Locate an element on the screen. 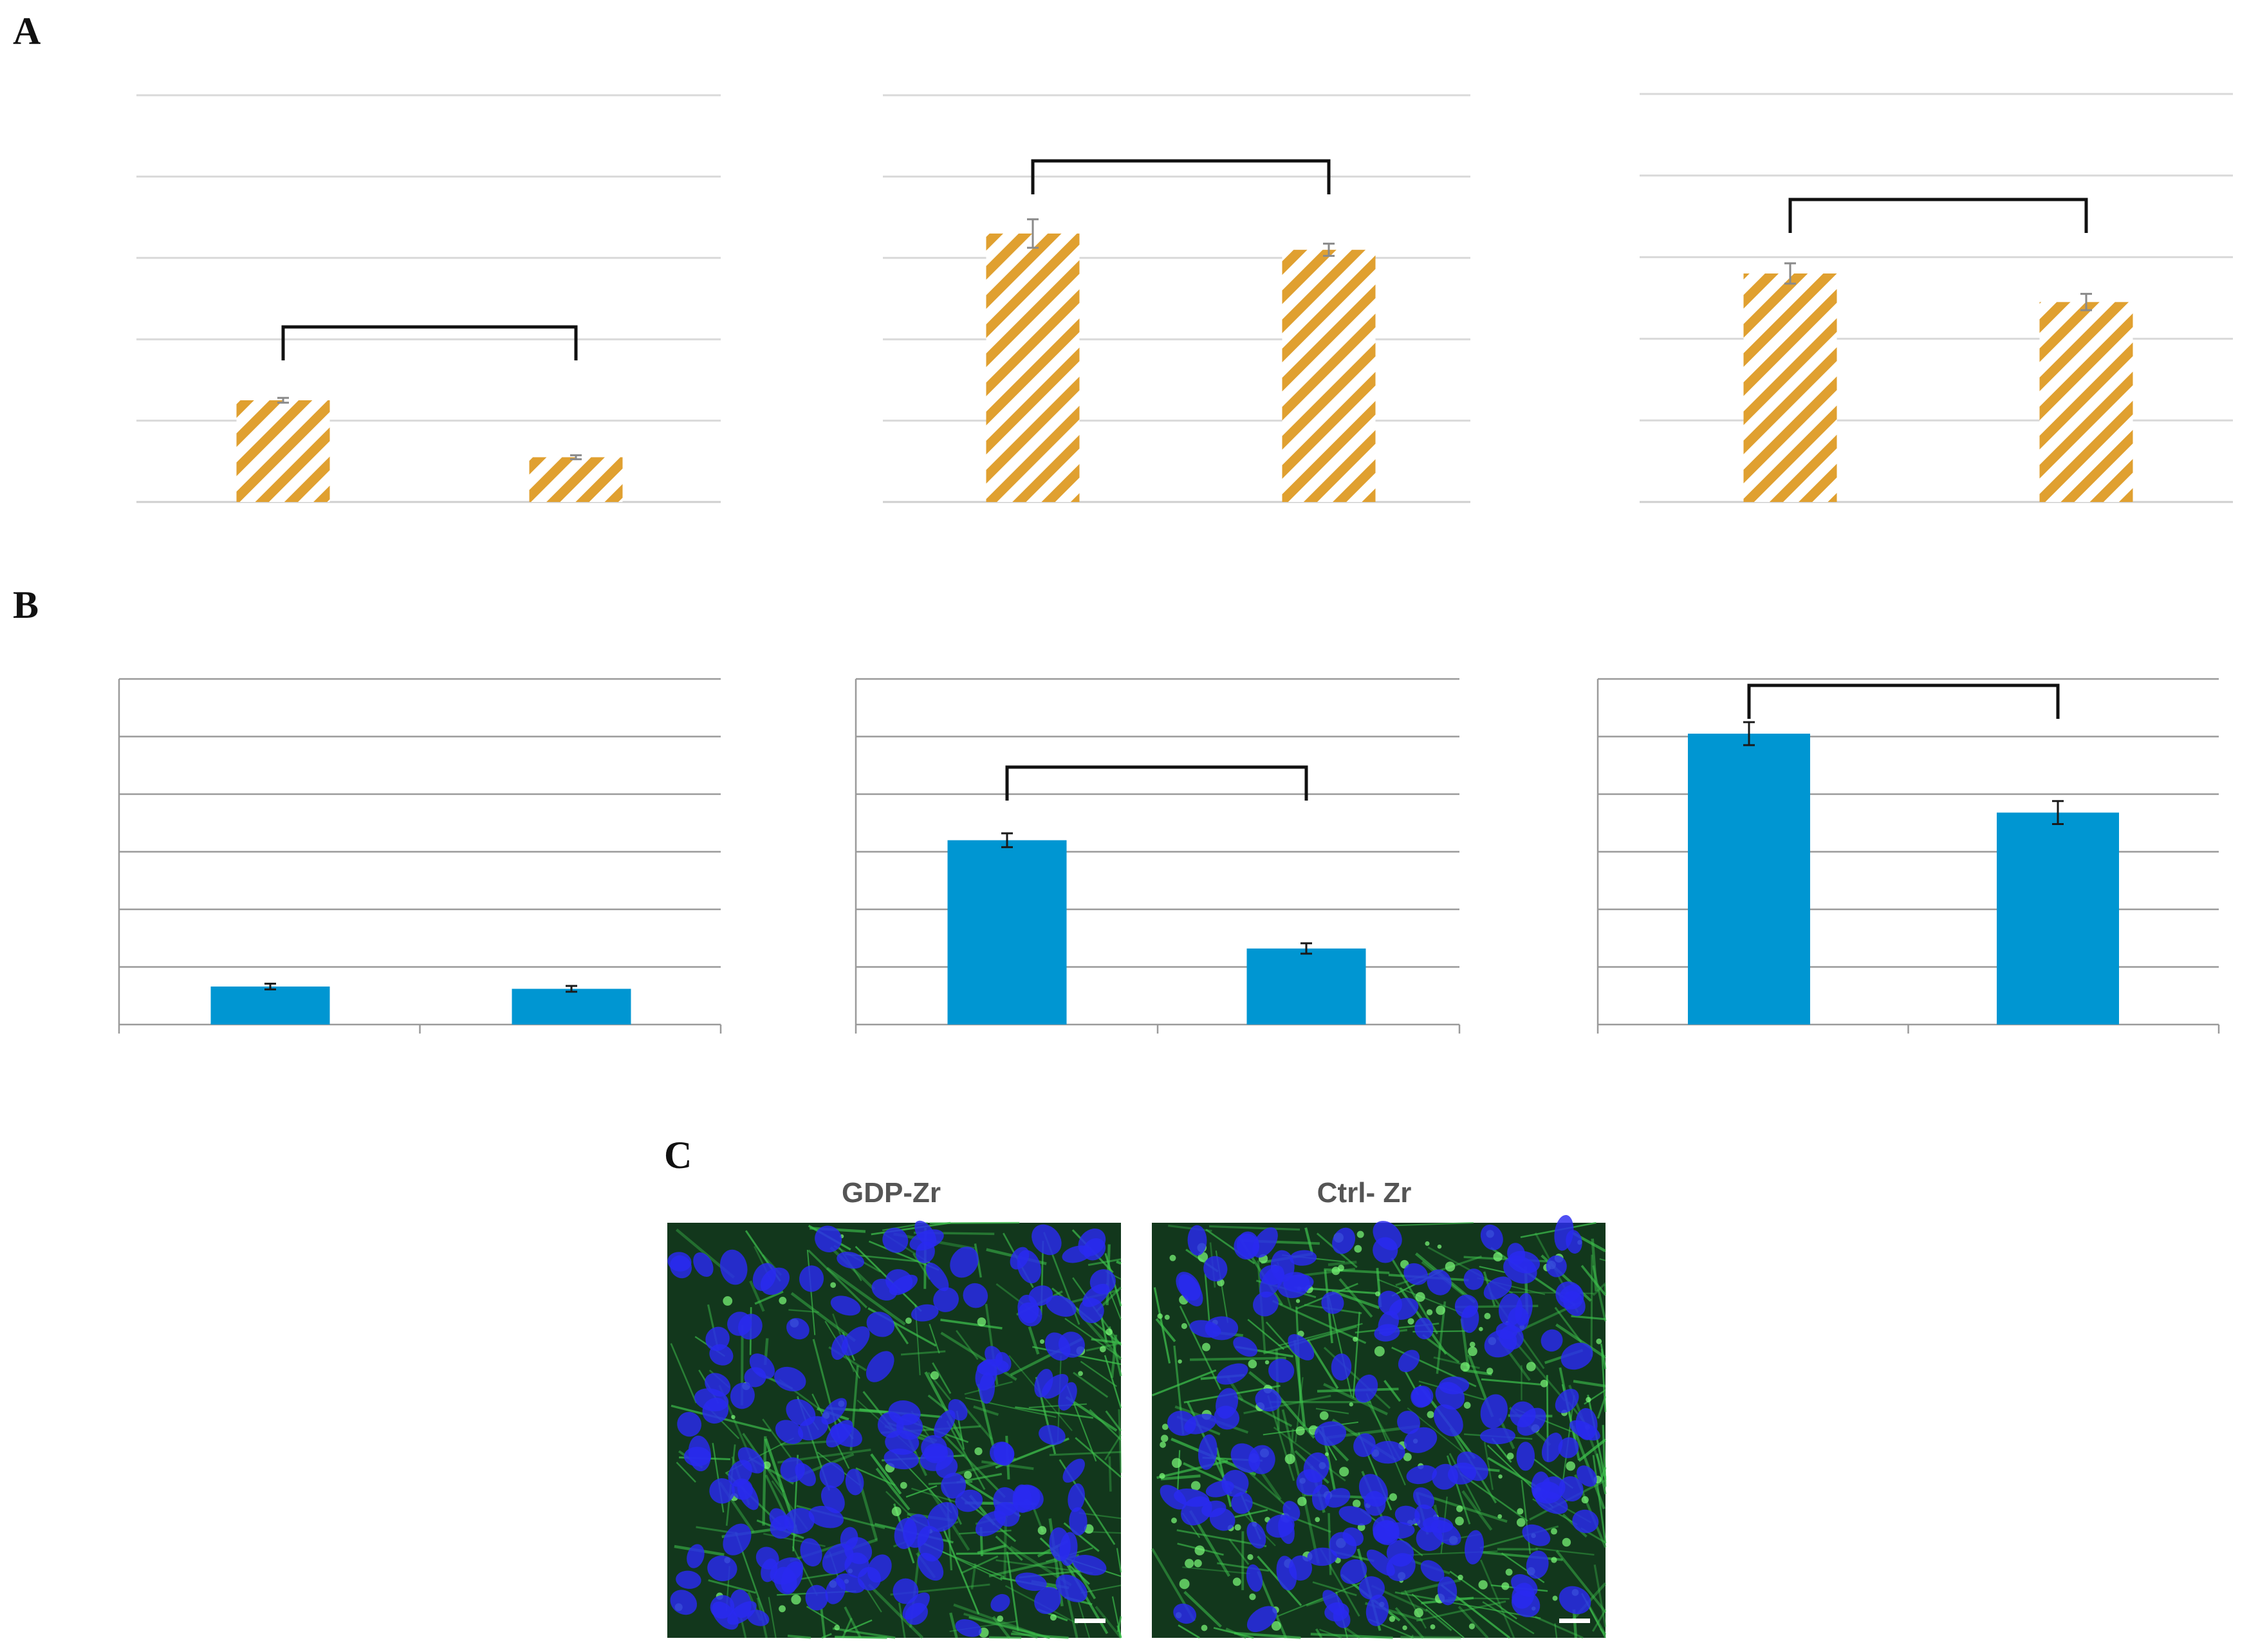 The height and width of the screenshot is (1652, 2249). bar-ctrl-zr is located at coordinates (1329, 376).